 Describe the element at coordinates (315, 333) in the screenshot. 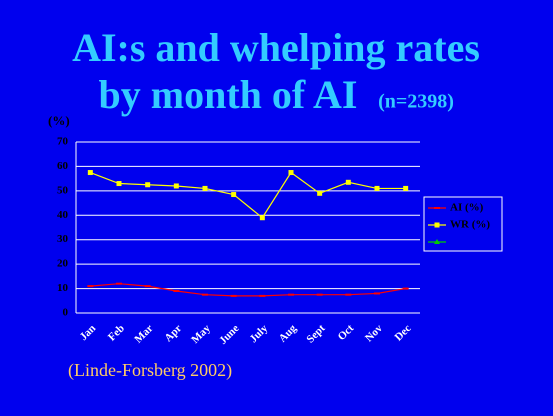

I see `x-tick-label: Sept` at that location.